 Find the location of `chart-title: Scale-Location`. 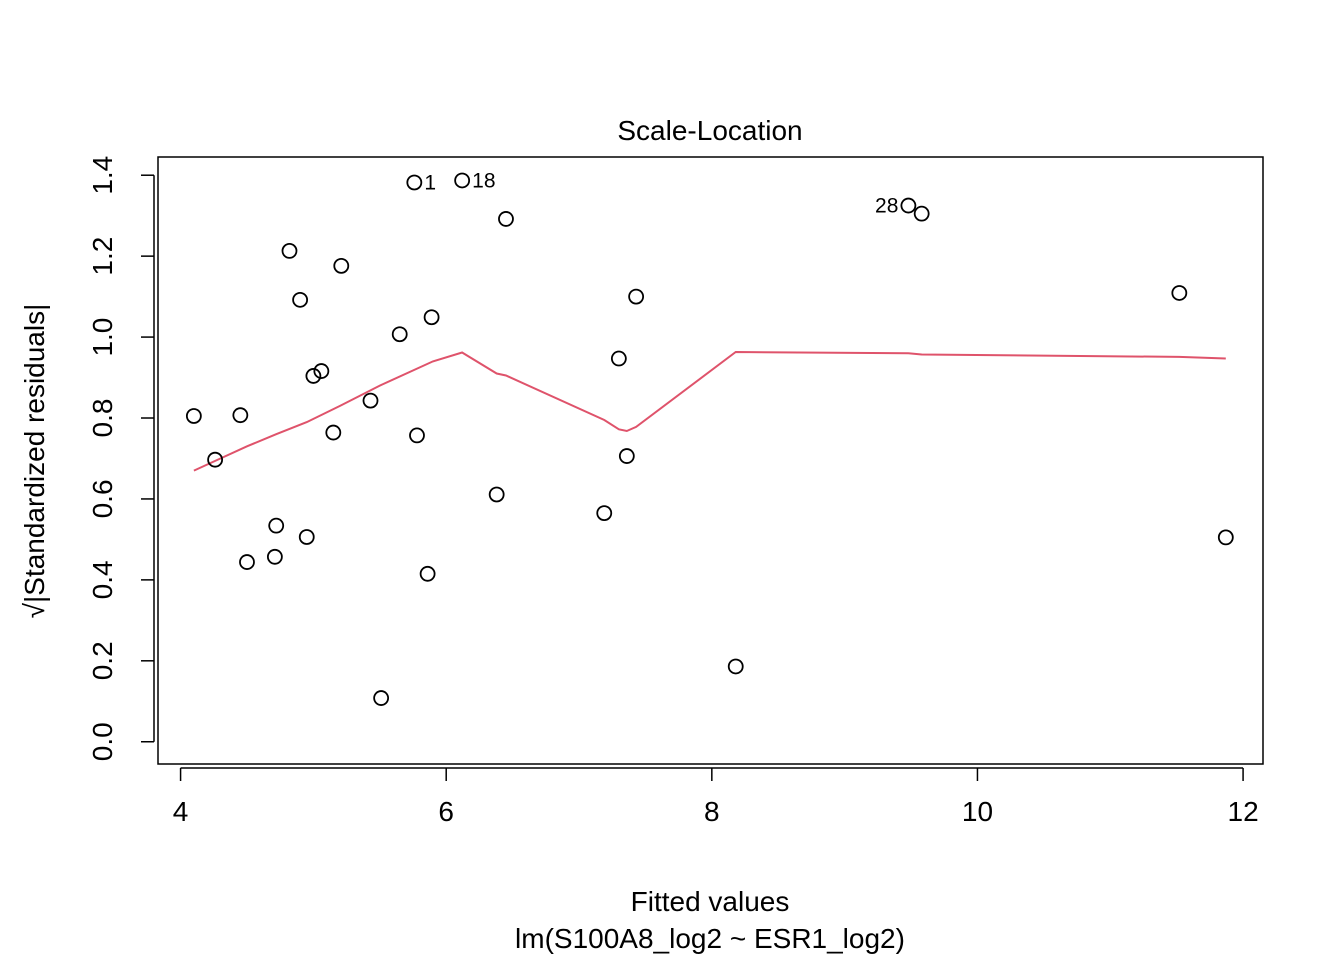

chart-title: Scale-Location is located at coordinates (709, 130).